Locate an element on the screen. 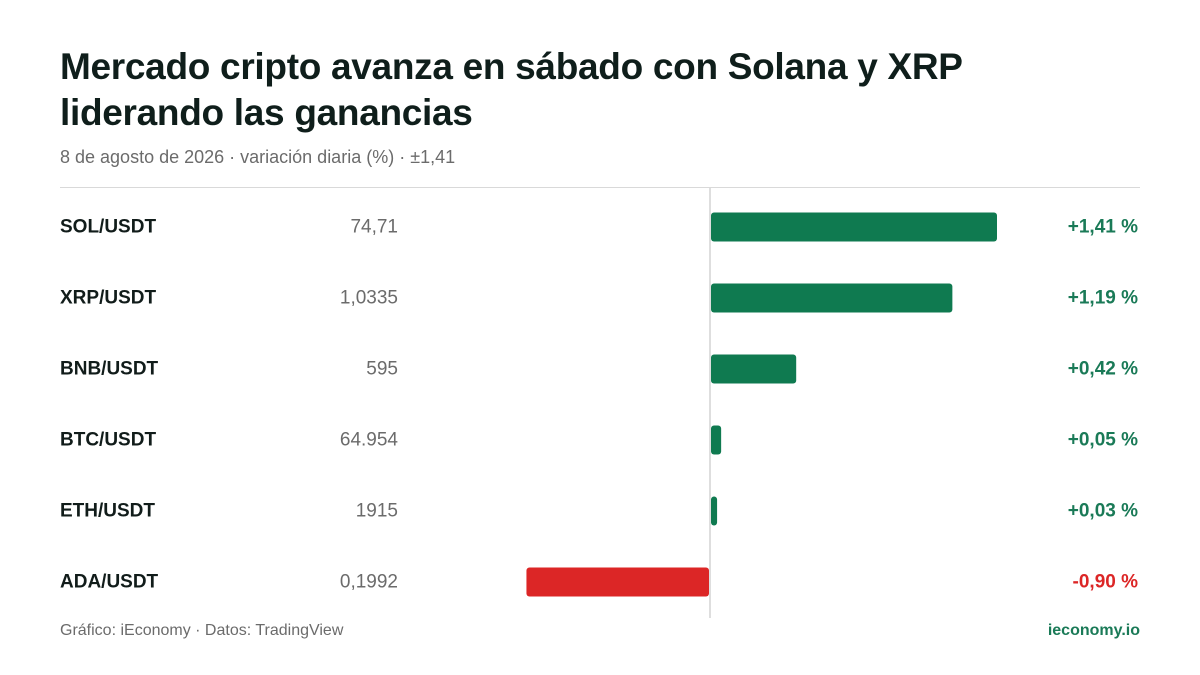  category-label: SOL/USDT is located at coordinates (108, 227).